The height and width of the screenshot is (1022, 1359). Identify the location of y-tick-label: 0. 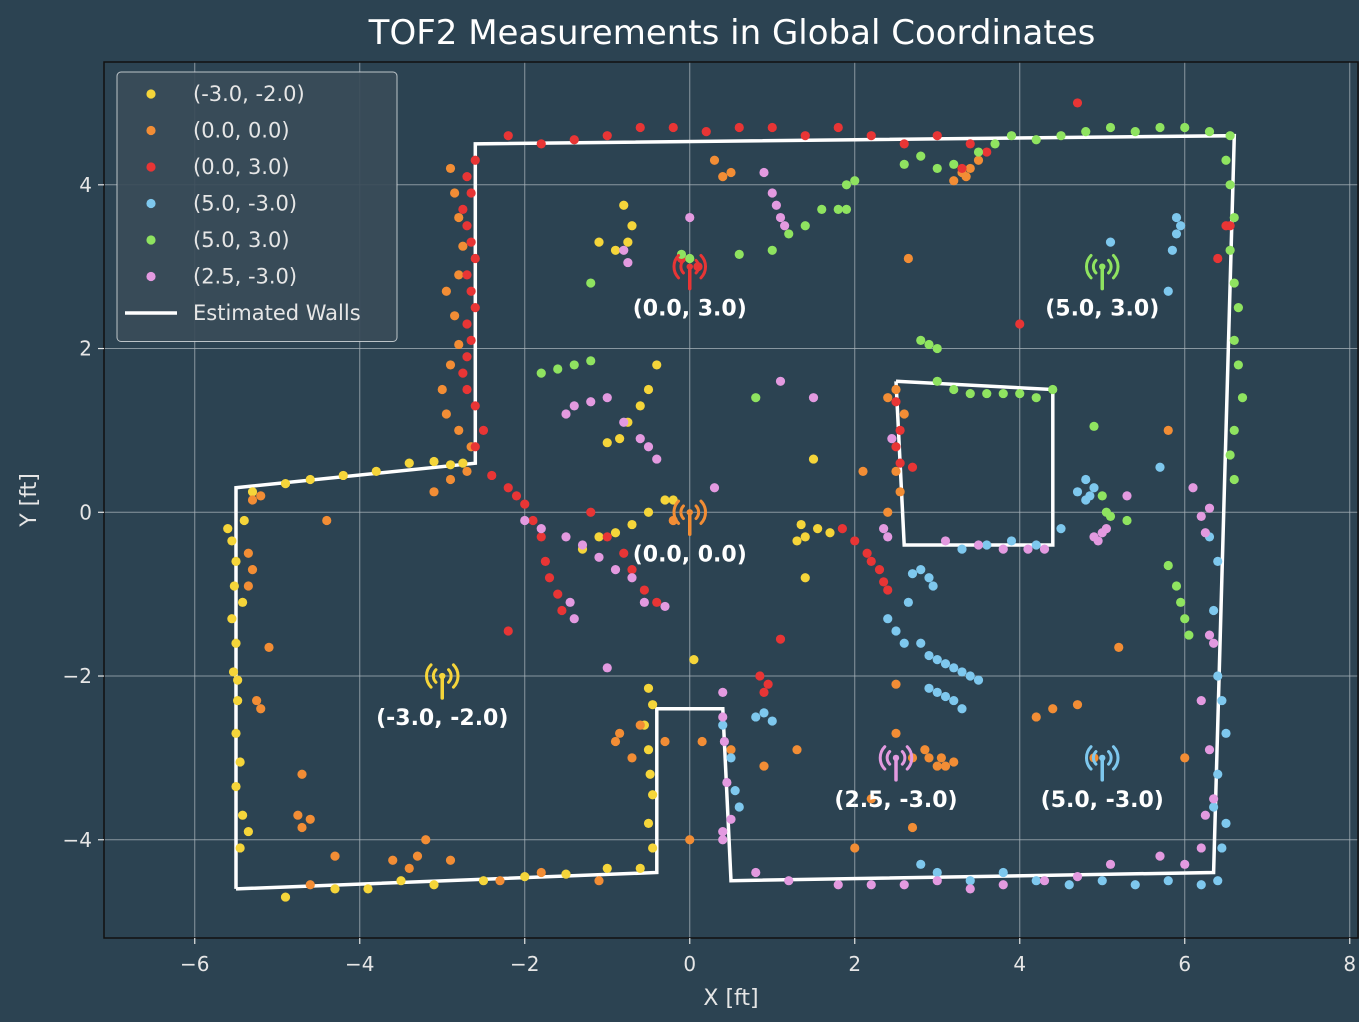
(85, 512).